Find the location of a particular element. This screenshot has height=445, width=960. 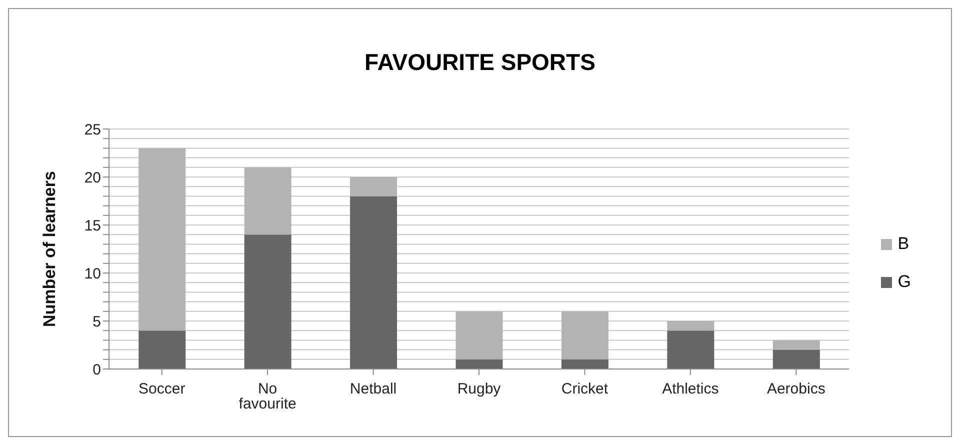

y-tick-label: 5 is located at coordinates (96, 321).